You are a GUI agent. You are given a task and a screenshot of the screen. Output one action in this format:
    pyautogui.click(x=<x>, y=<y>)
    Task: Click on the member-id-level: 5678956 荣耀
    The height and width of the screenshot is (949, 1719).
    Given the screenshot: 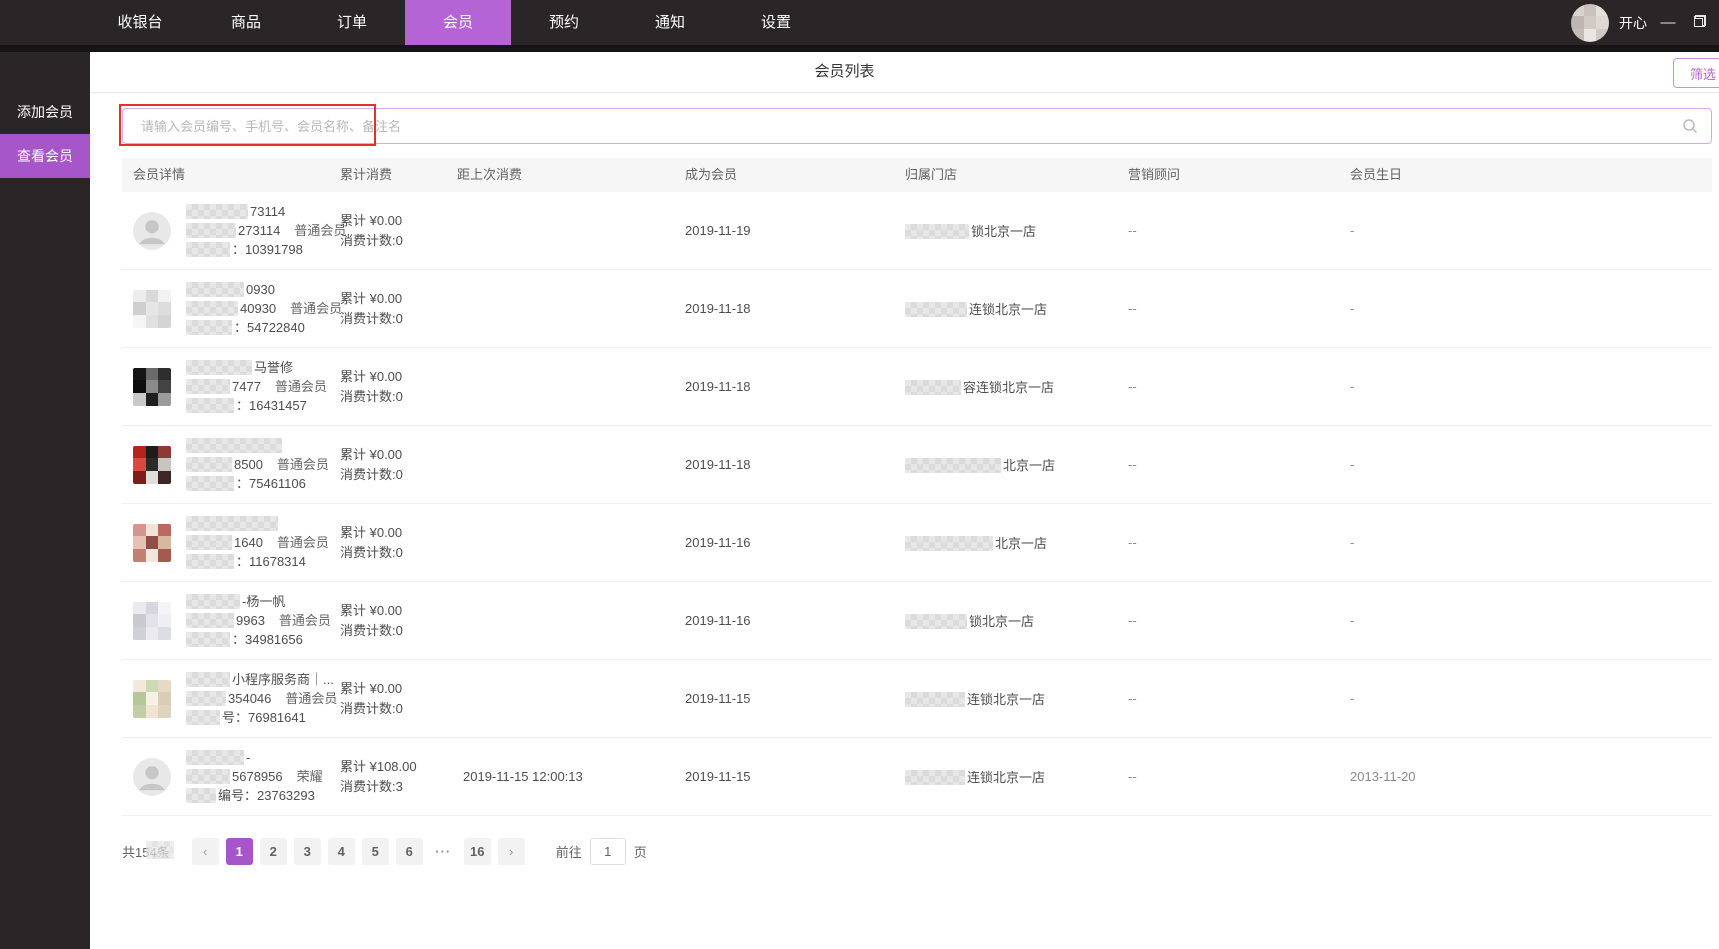 What is the action you would take?
    pyautogui.click(x=254, y=776)
    